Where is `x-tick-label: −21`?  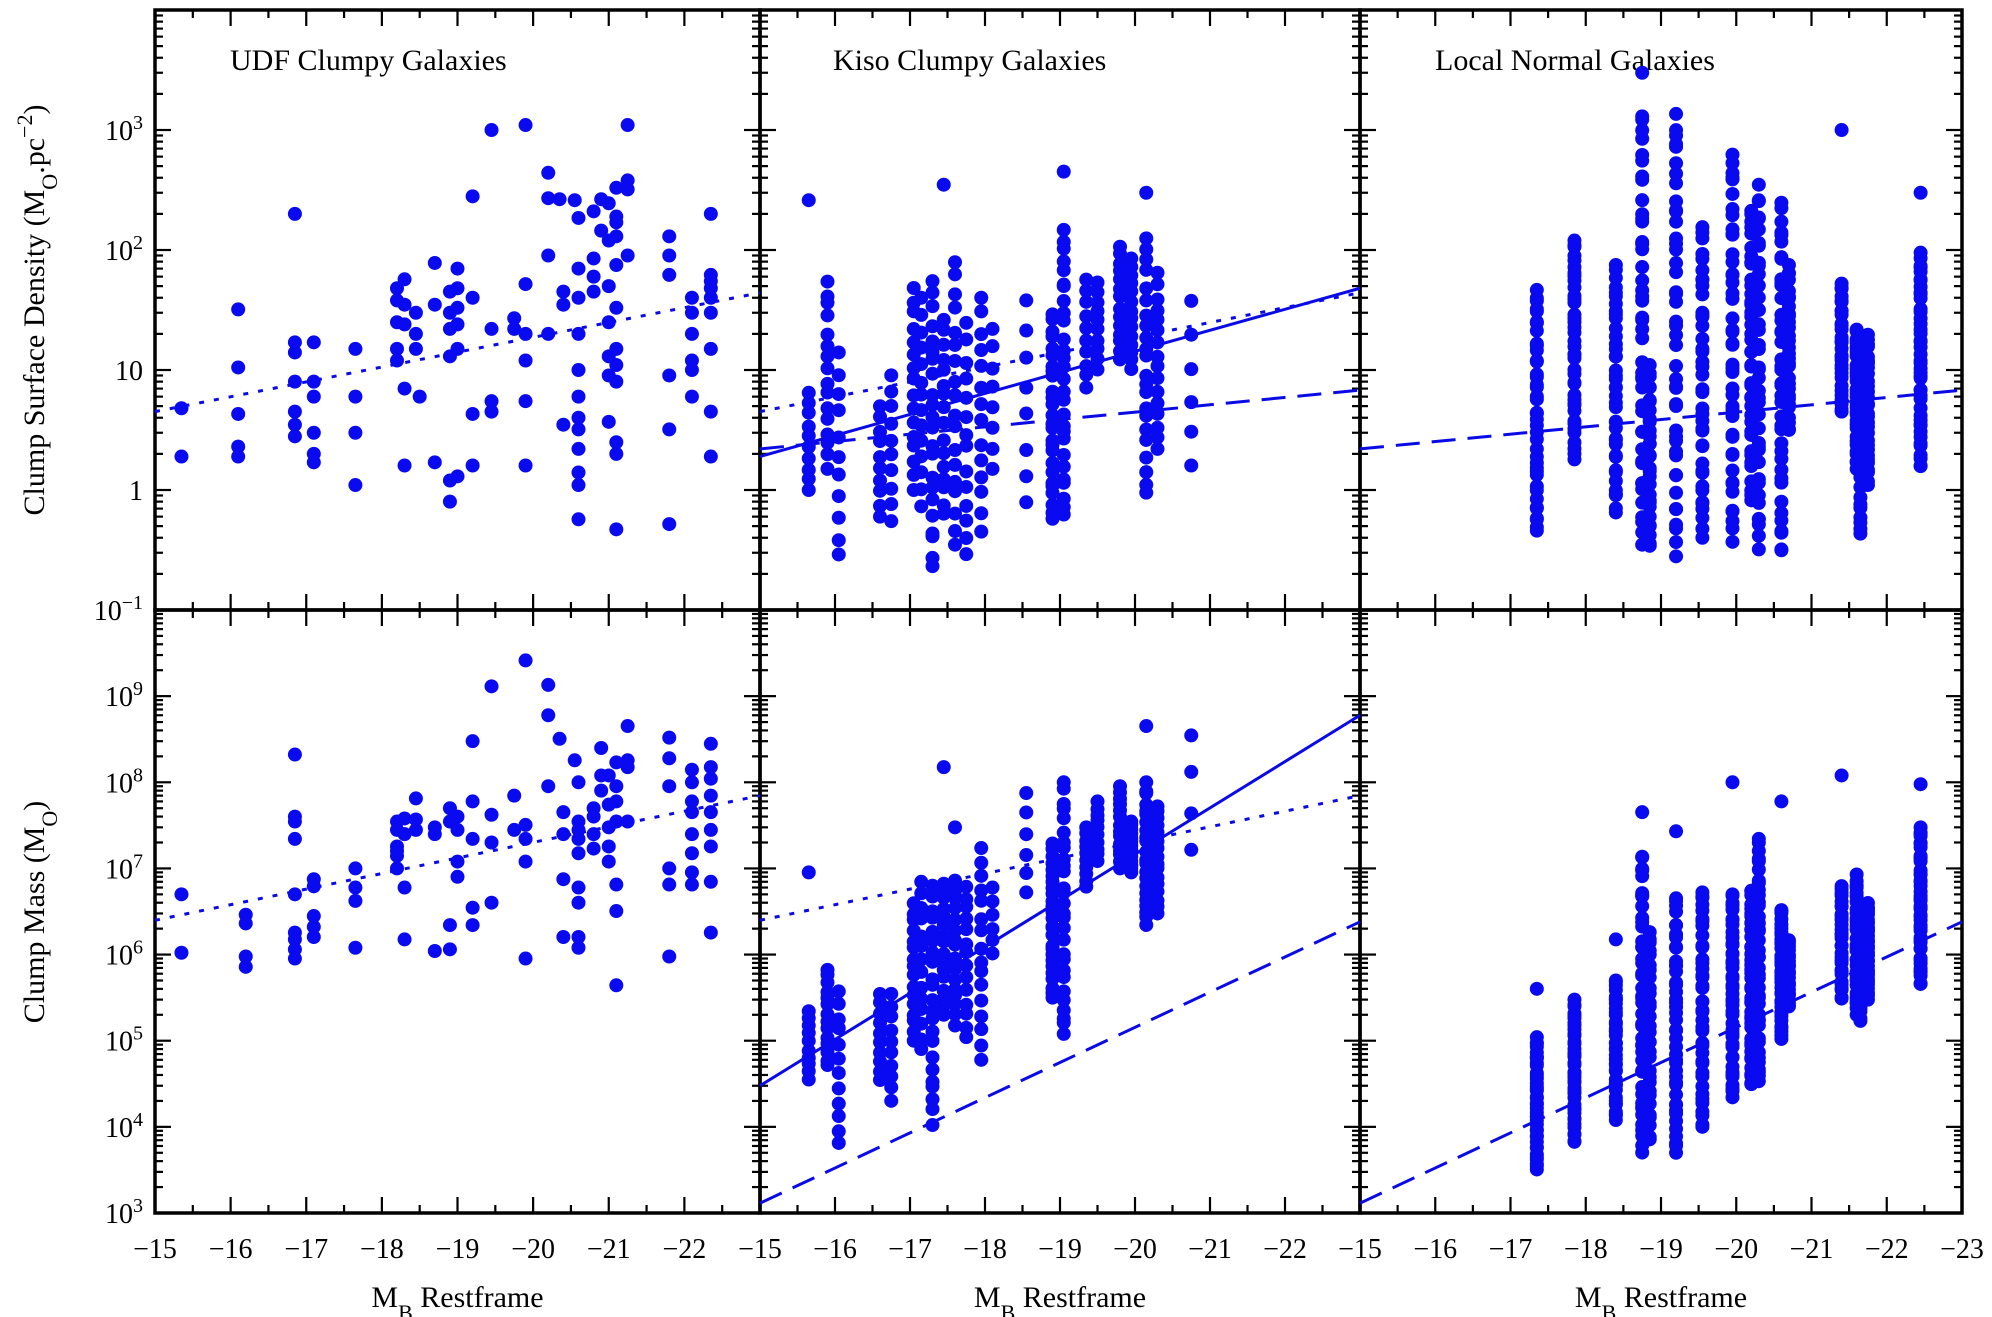
x-tick-label: −21 is located at coordinates (1210, 1249).